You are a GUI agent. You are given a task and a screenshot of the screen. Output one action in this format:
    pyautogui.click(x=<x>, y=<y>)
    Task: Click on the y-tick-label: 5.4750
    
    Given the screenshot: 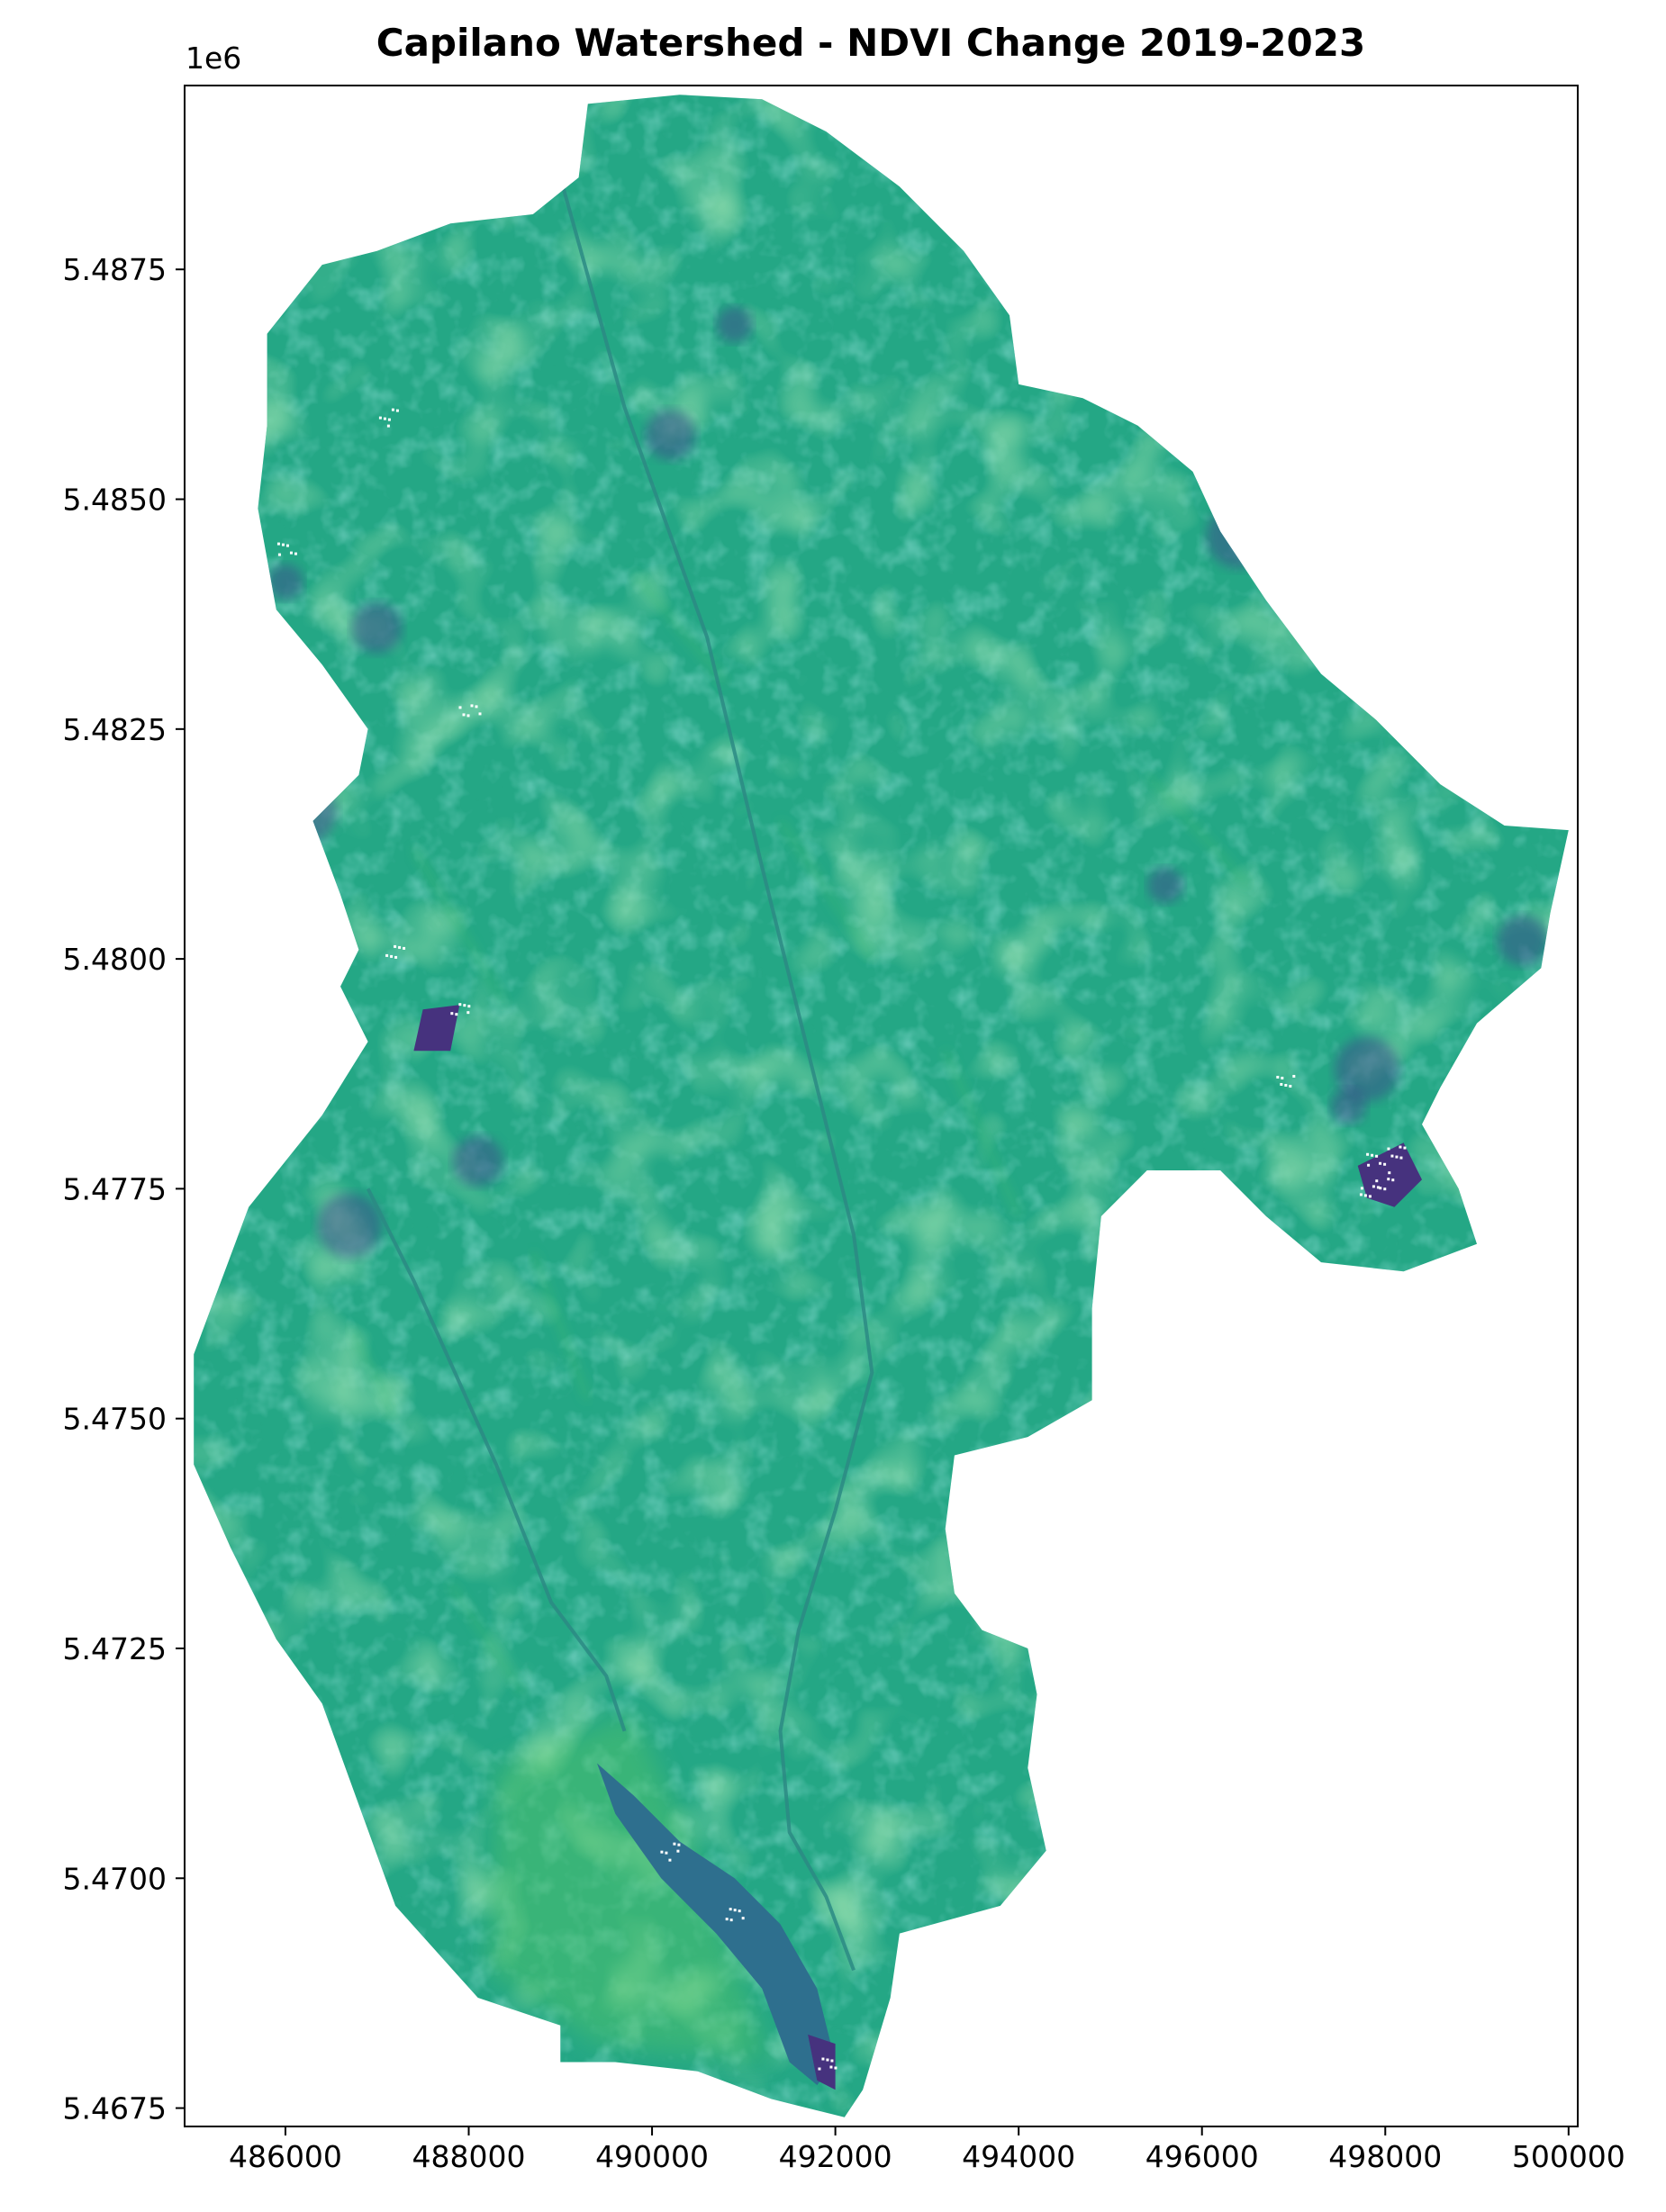 What is the action you would take?
    pyautogui.click(x=115, y=1419)
    